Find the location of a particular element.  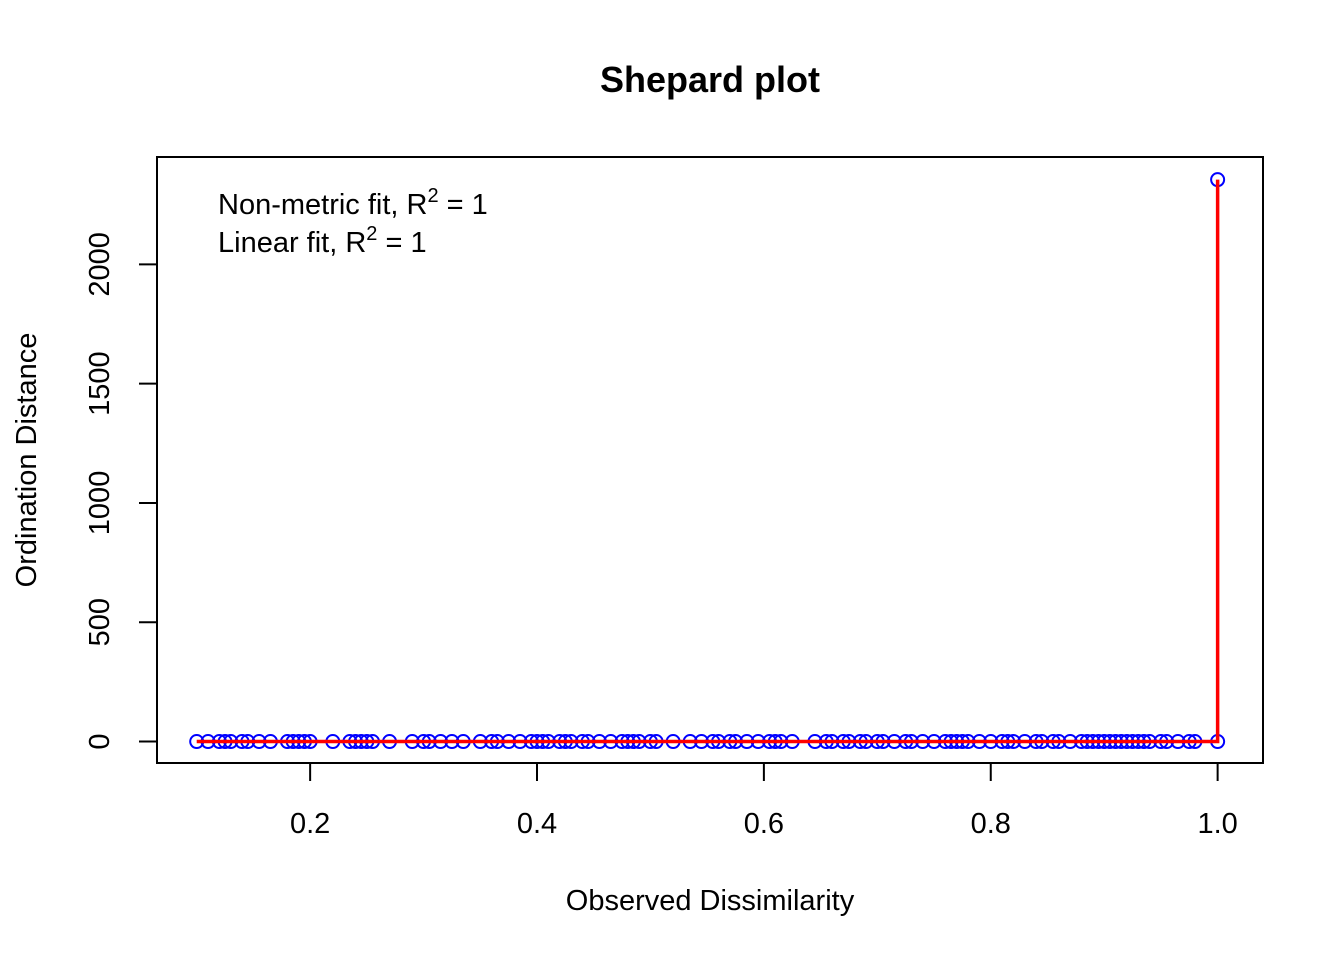

x-tick-label: 0.6 is located at coordinates (764, 824).